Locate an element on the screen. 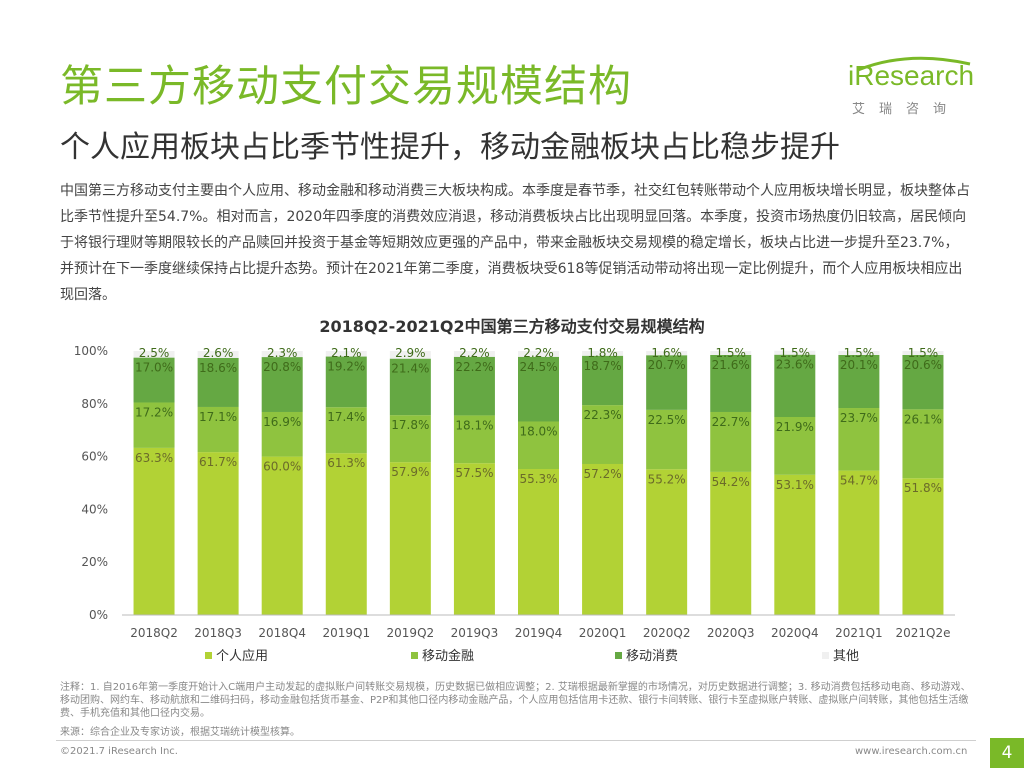 The height and width of the screenshot is (768, 1024). data-label: 20.1% is located at coordinates (859, 365).